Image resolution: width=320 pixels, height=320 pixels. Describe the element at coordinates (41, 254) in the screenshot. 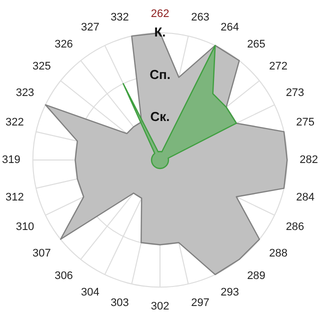

I see `spoke-label: 307` at that location.